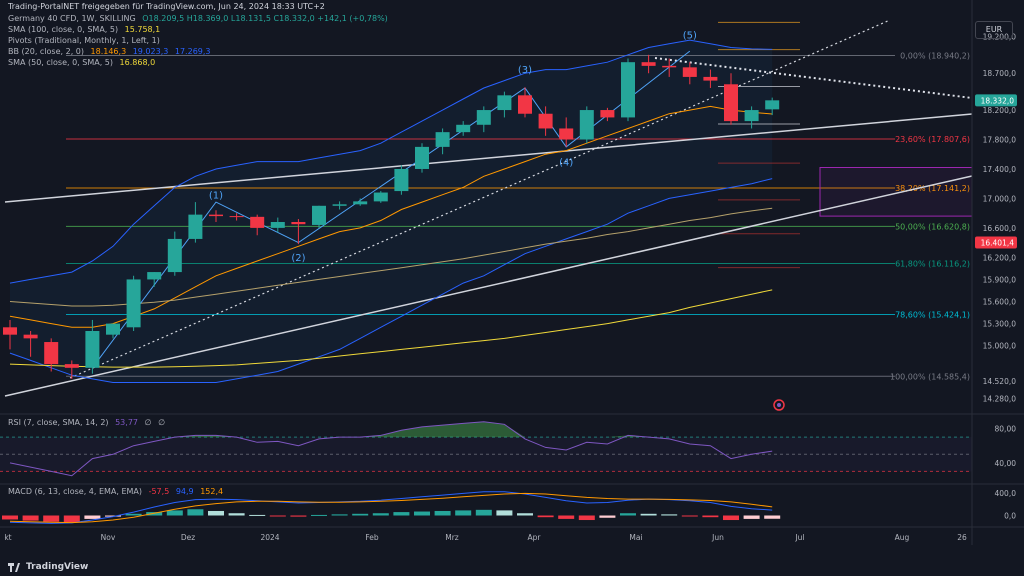 This screenshot has width=1024, height=576. Describe the element at coordinates (57, 567) in the screenshot. I see `brand-label: TradingView` at that location.